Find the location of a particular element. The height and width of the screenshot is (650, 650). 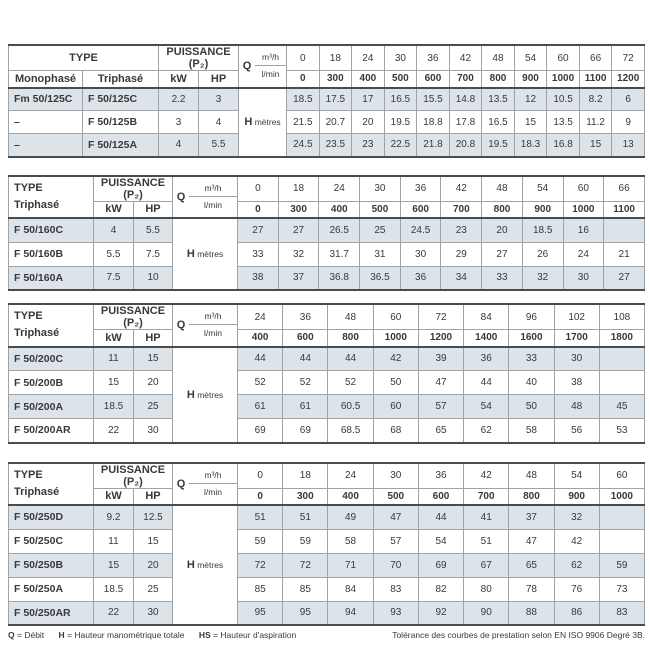

q-units: m³/h l/min is located at coordinates (213, 325).